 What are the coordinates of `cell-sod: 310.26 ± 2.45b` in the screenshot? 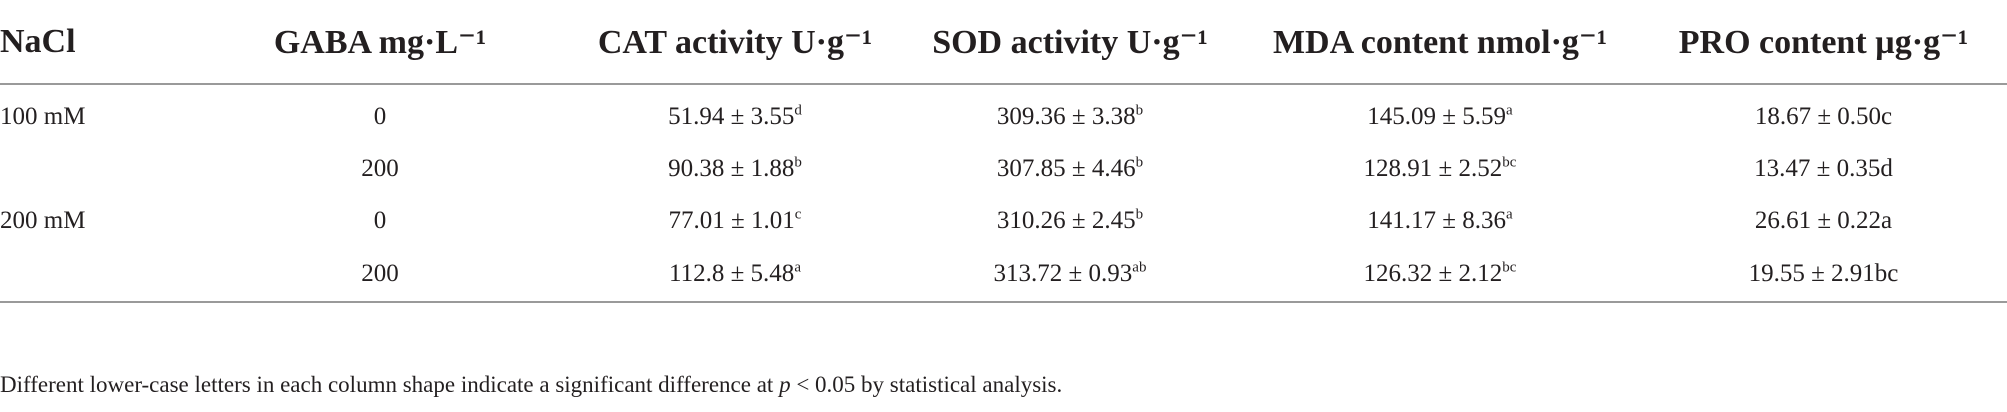 It's located at (1070, 221).